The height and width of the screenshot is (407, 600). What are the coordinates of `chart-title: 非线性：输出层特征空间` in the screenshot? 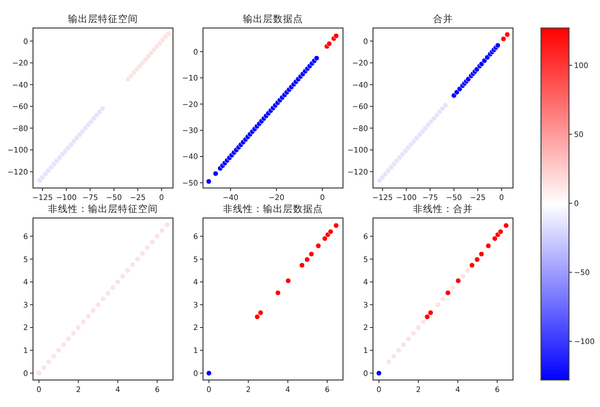 It's located at (103, 209).